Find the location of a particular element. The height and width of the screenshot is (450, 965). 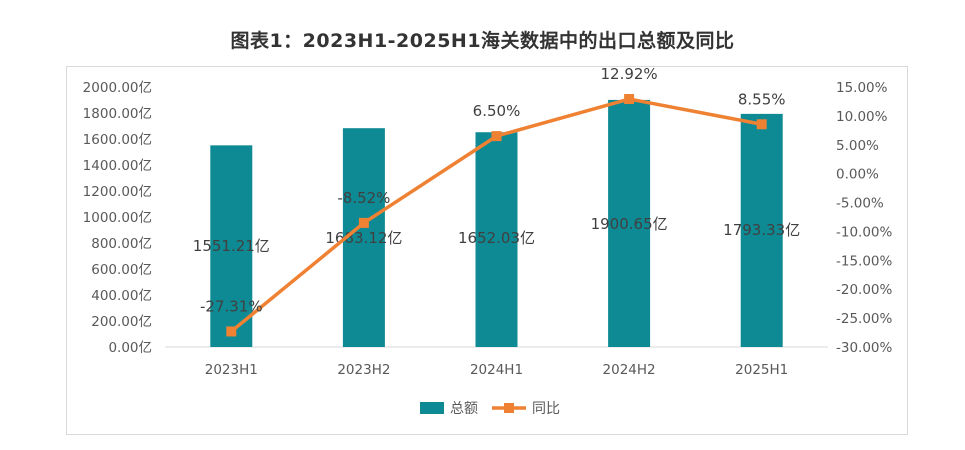

legend-bar-swatch is located at coordinates (432, 408).